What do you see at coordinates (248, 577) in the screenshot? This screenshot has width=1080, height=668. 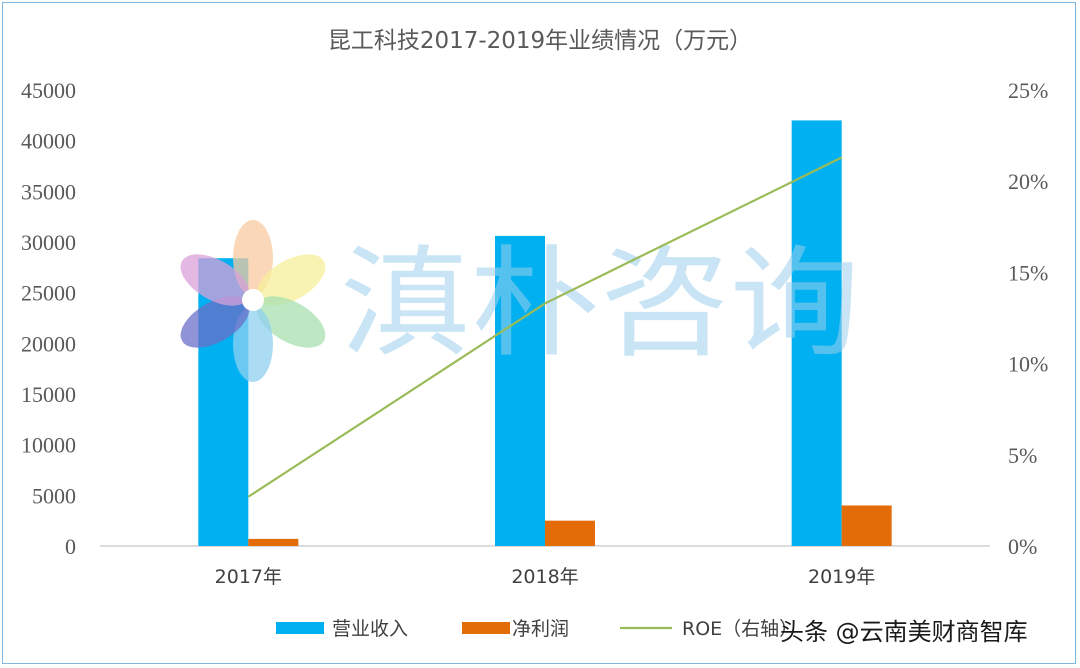 I see `x-tick-label: 2017年` at bounding box center [248, 577].